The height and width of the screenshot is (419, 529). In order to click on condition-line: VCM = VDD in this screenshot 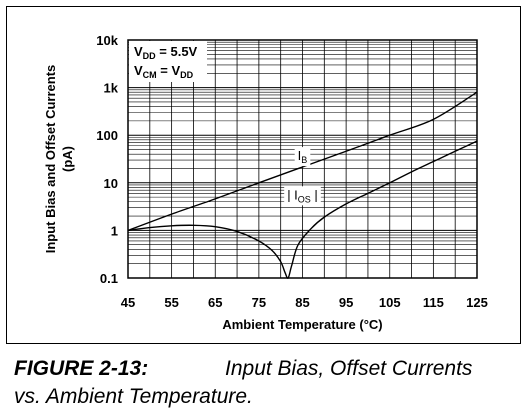, I will do `click(164, 71)`.